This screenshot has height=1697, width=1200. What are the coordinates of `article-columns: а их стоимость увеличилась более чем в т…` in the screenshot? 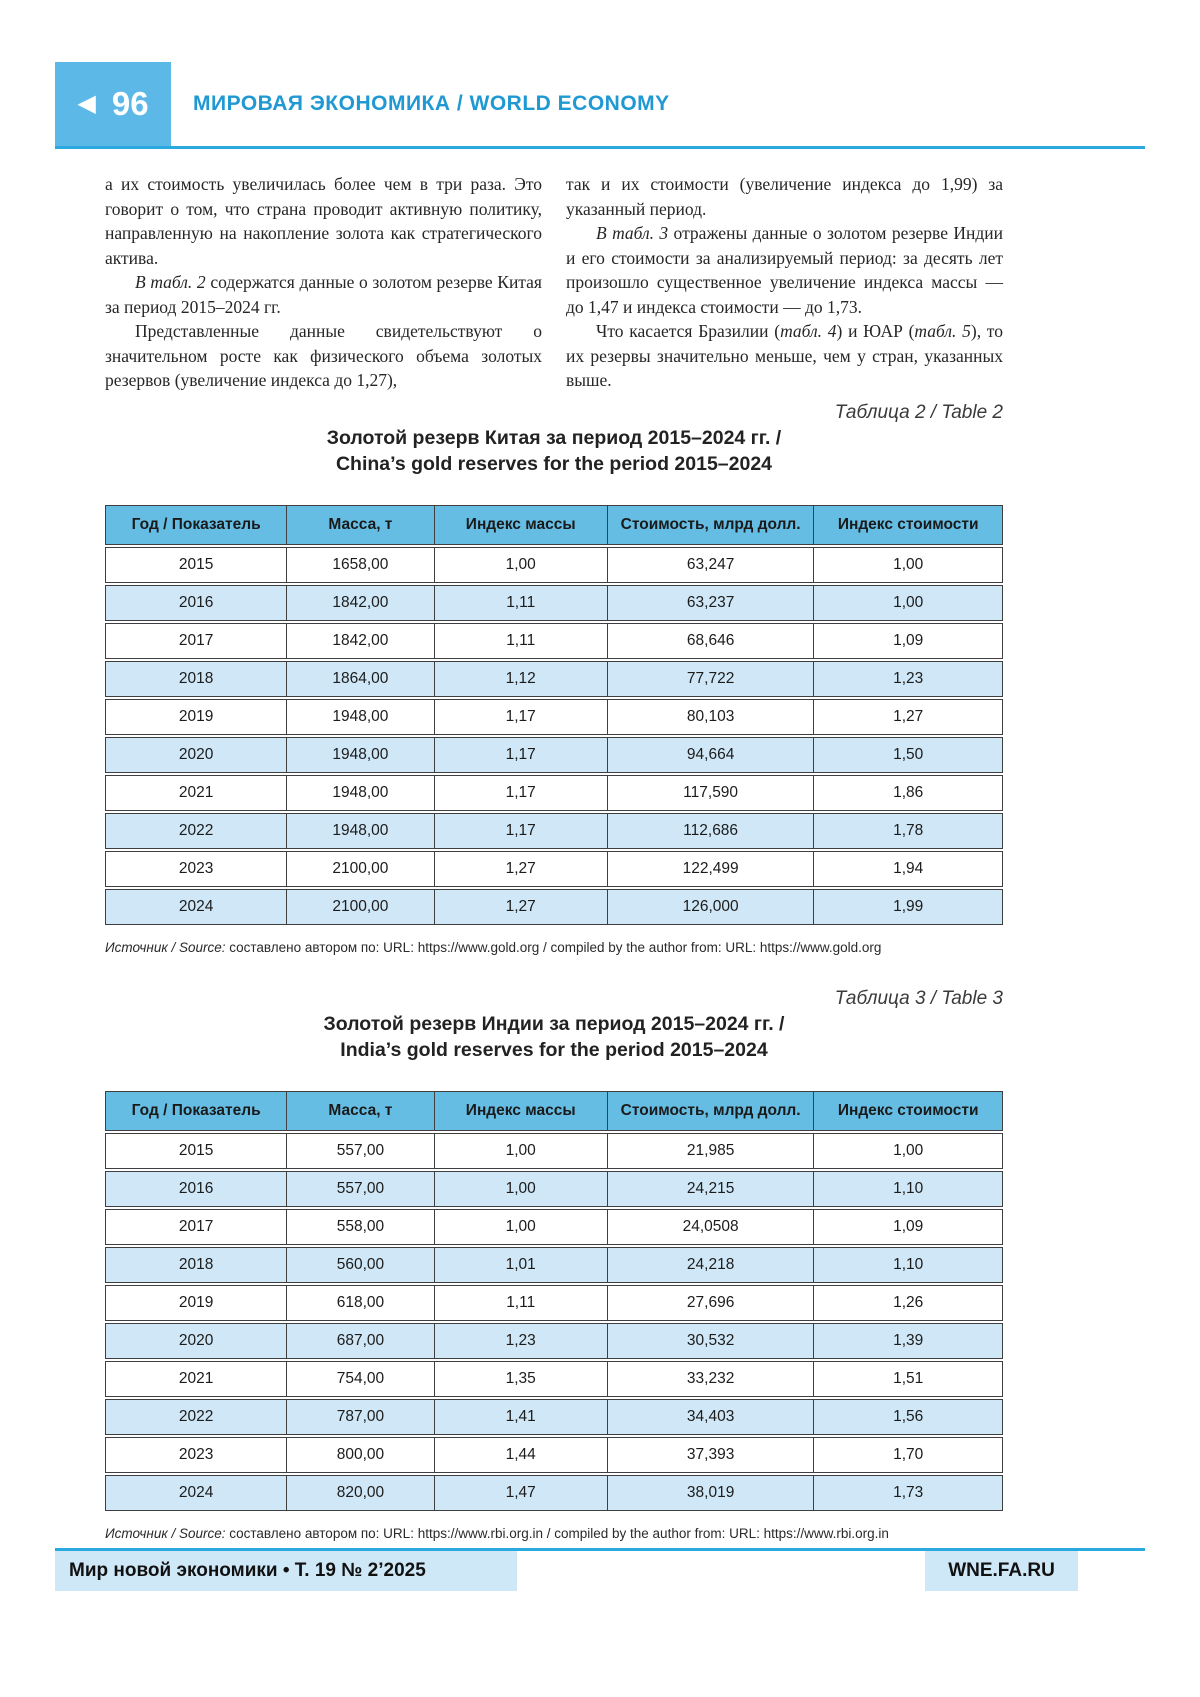 It's located at (554, 282).